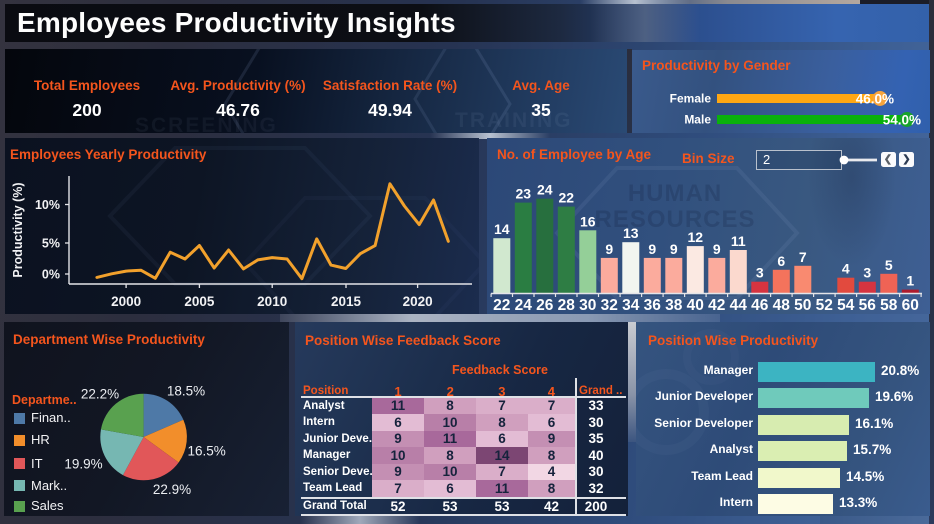 Image resolution: width=934 pixels, height=524 pixels. What do you see at coordinates (418, 301) in the screenshot?
I see `svg-text: 2020` at bounding box center [418, 301].